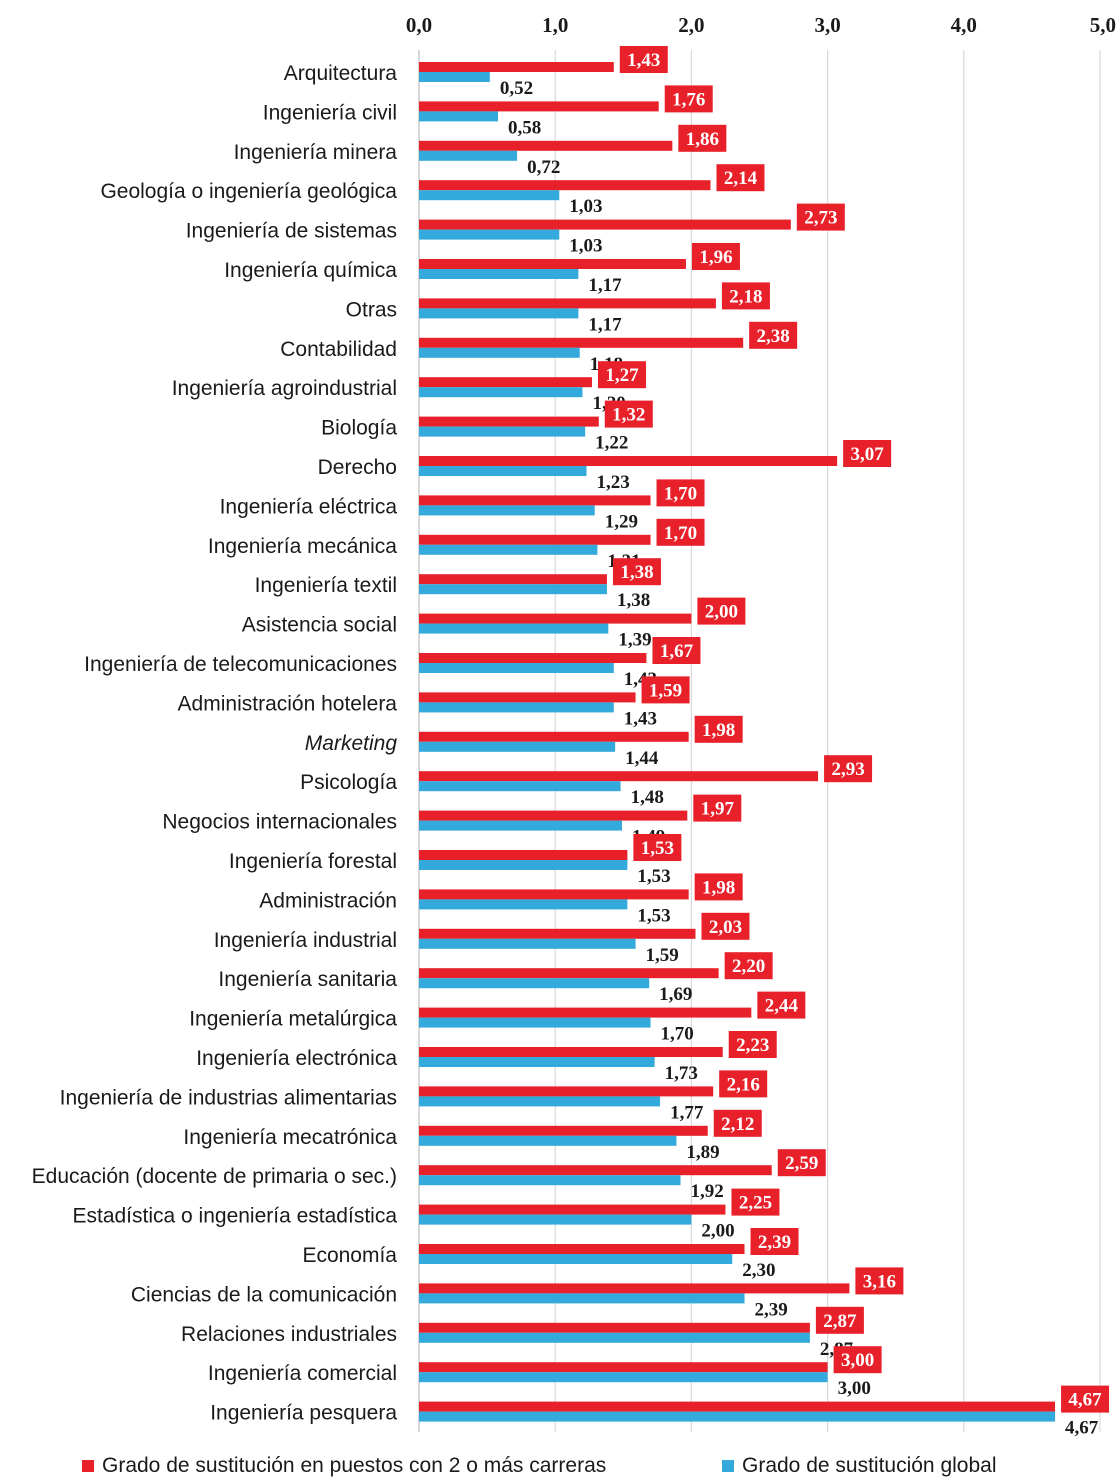 This screenshot has width=1120, height=1480. What do you see at coordinates (309, 506) in the screenshot?
I see `category-label: Ingeniería eléctrica` at bounding box center [309, 506].